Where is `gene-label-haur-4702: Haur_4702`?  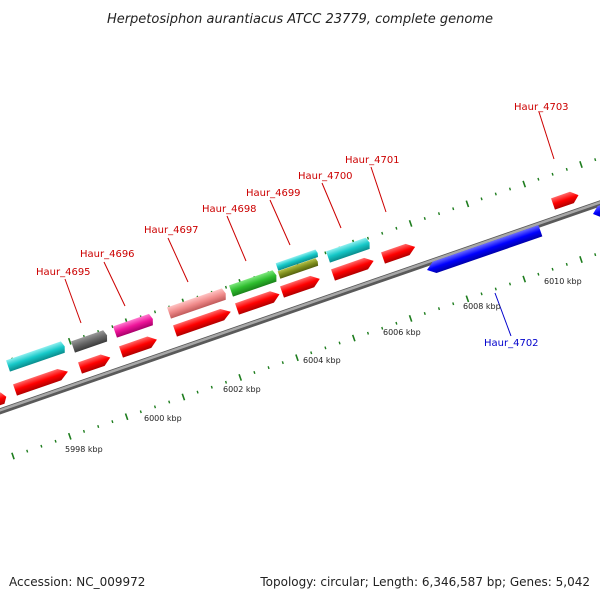
gene-label-haur-4702: Haur_4702 is located at coordinates (511, 320).